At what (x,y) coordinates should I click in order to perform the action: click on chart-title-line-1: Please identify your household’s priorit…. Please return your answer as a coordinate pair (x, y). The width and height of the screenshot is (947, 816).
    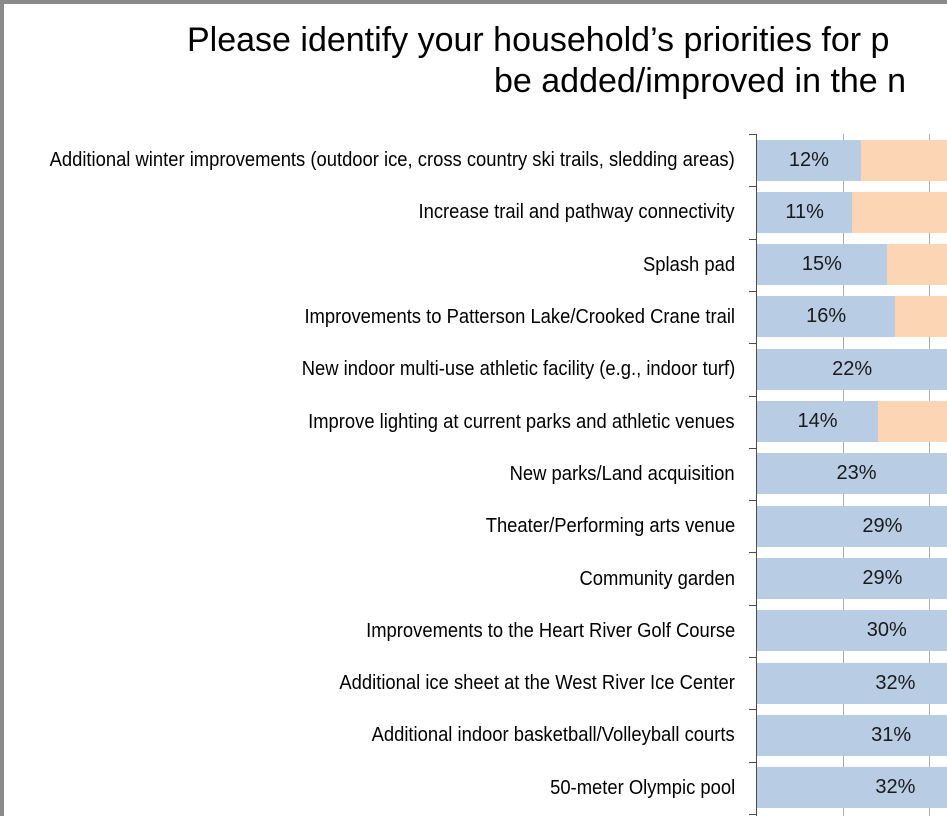
    Looking at the image, I should click on (538, 40).